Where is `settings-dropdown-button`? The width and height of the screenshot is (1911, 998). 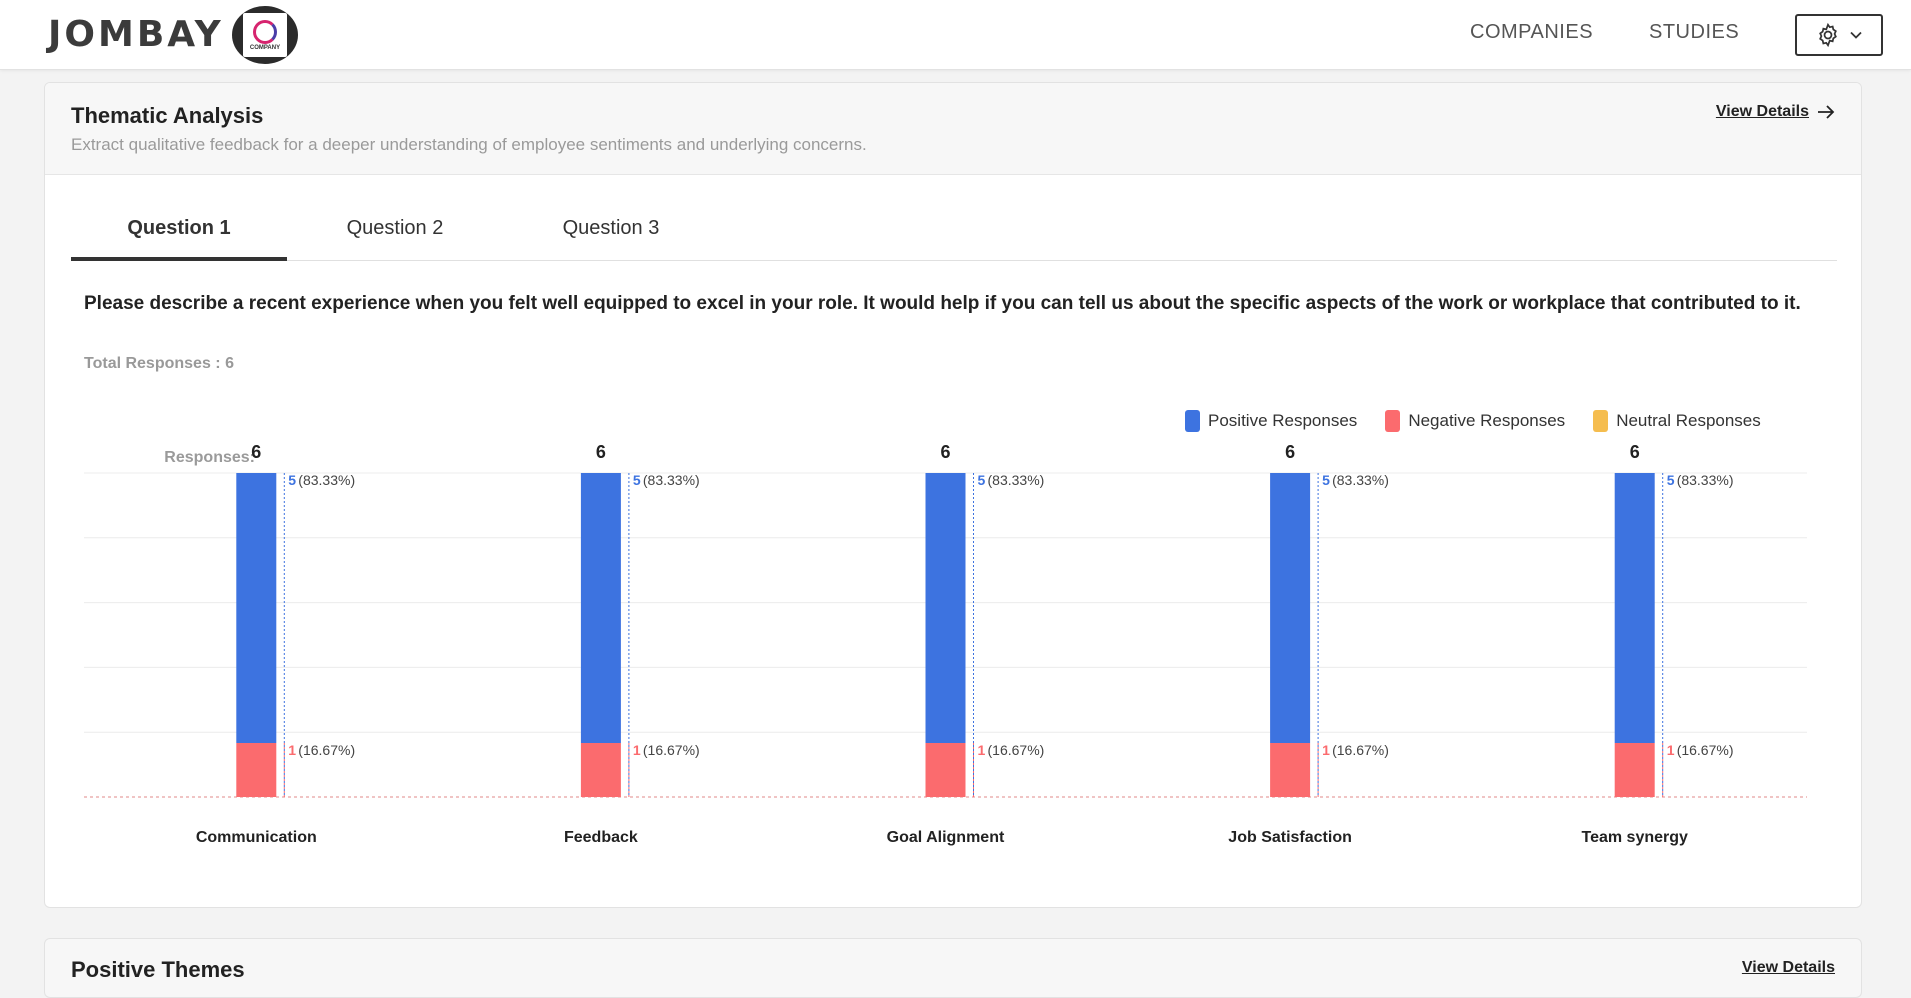 settings-dropdown-button is located at coordinates (1839, 35).